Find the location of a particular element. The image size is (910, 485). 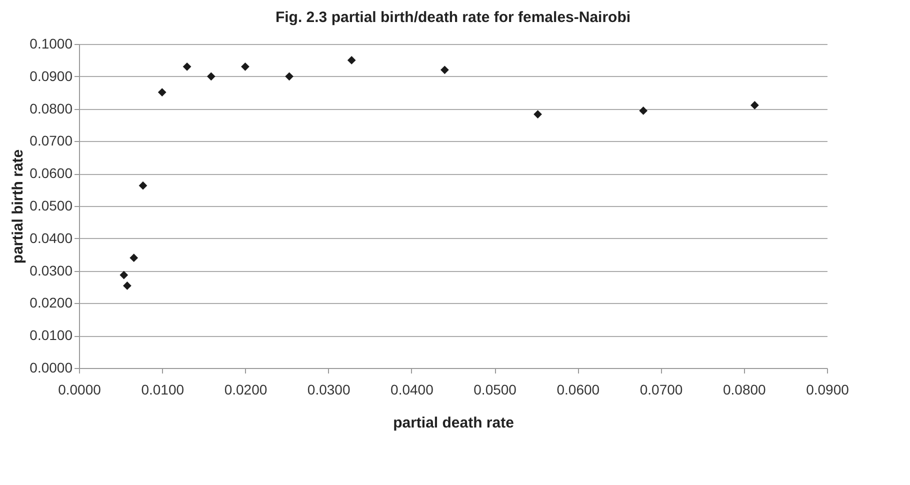

y-tick-label: 0.0100 is located at coordinates (51, 335).